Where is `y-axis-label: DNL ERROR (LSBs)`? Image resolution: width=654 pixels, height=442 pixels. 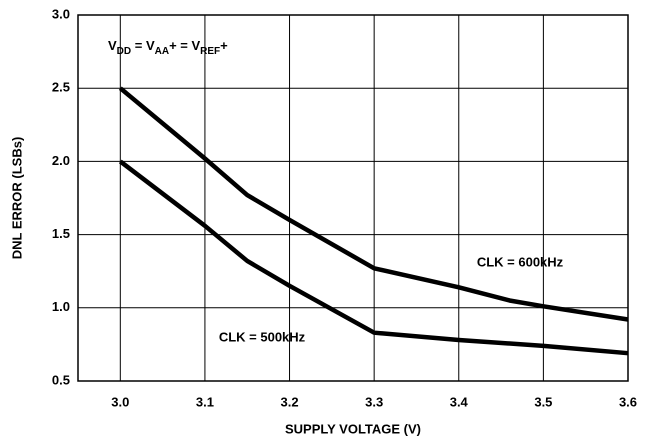
y-axis-label: DNL ERROR (LSBs) is located at coordinates (16, 198).